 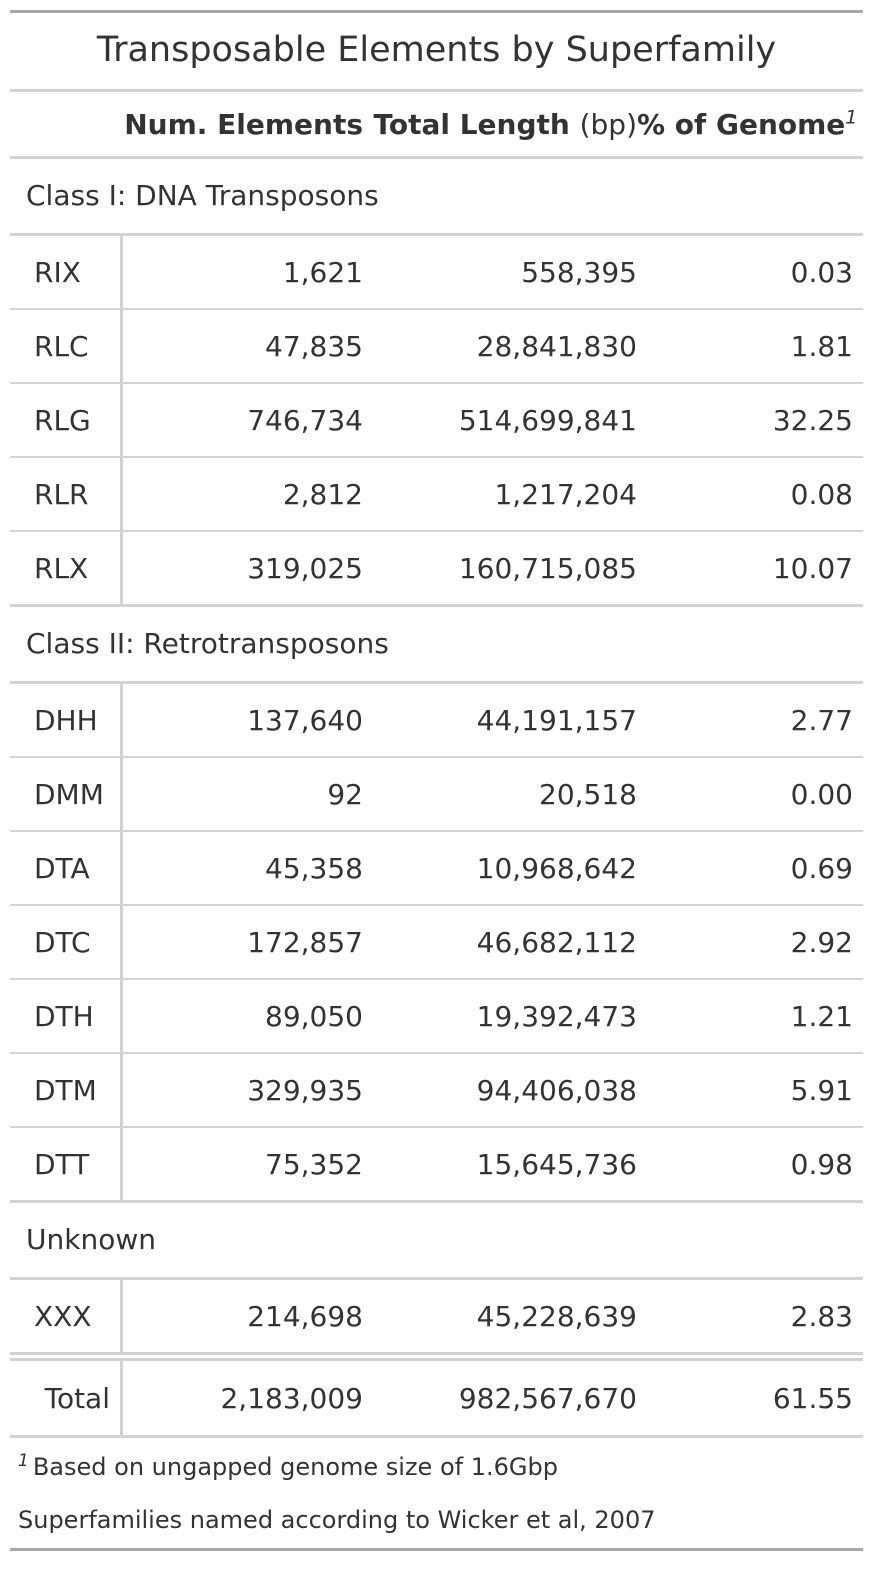 What do you see at coordinates (66, 1016) in the screenshot?
I see `superfamily-name: DTH` at bounding box center [66, 1016].